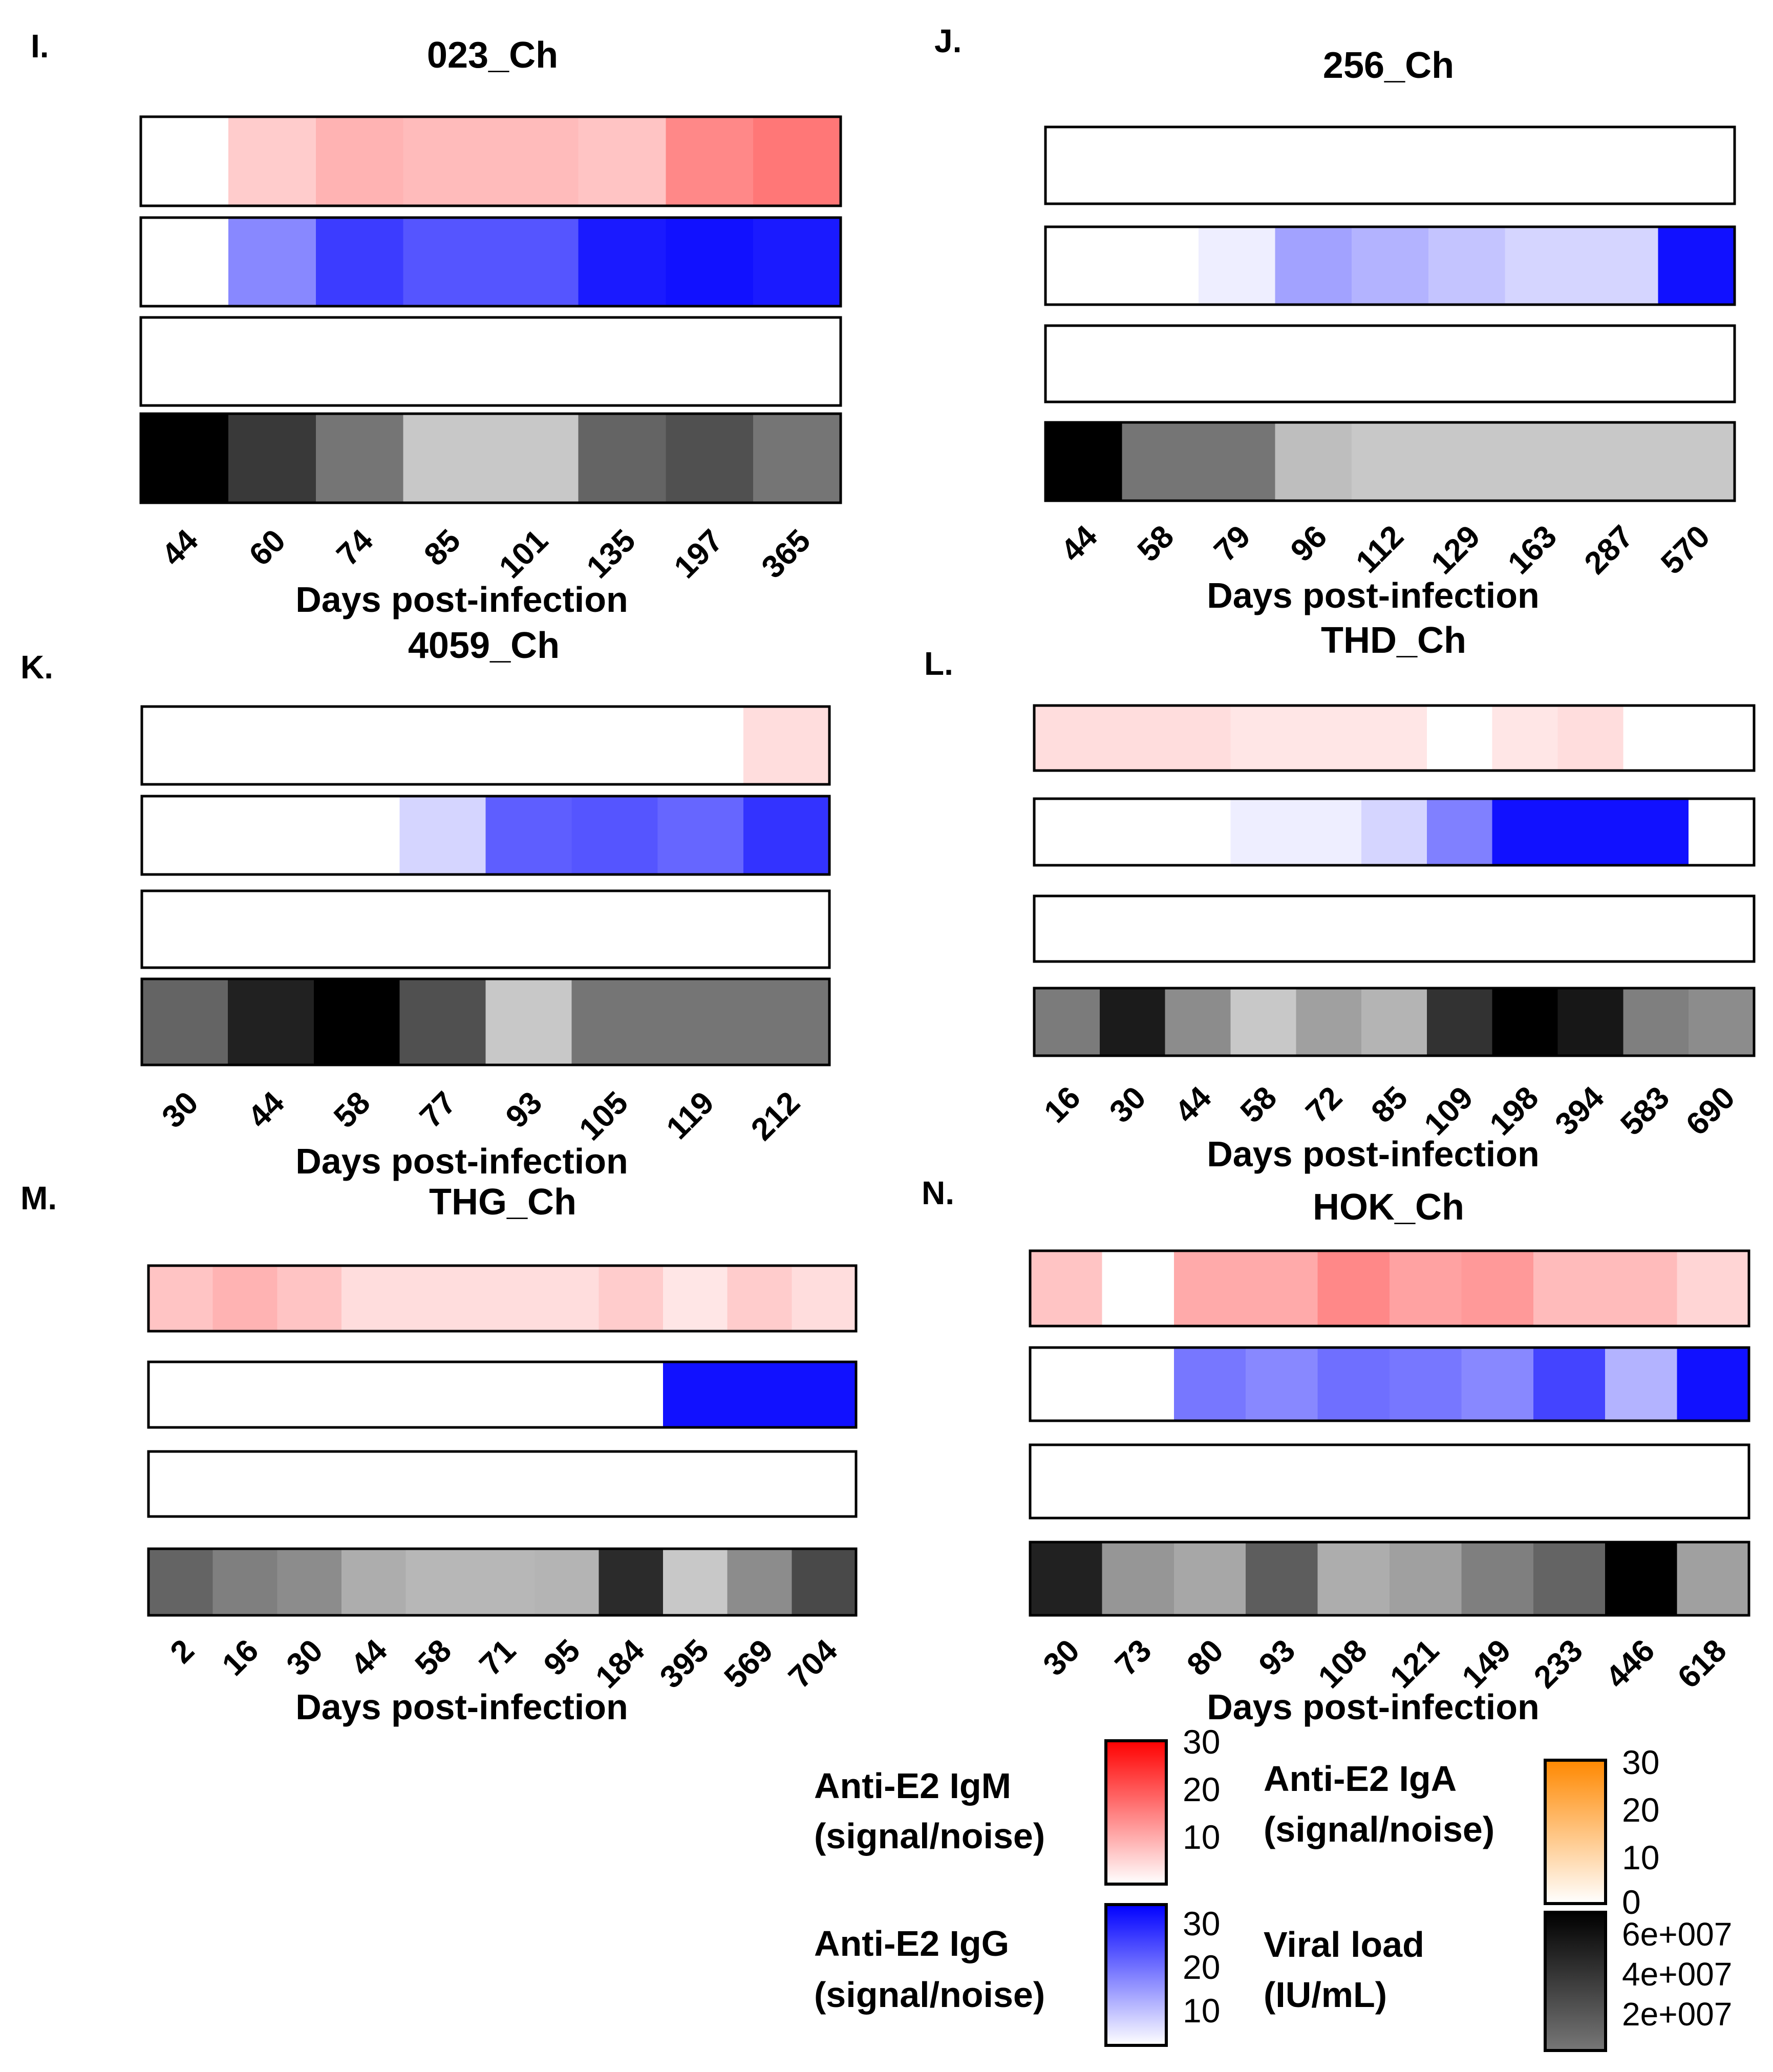  What do you see at coordinates (1201, 1742) in the screenshot?
I see `legend-igm-tick: 30` at bounding box center [1201, 1742].